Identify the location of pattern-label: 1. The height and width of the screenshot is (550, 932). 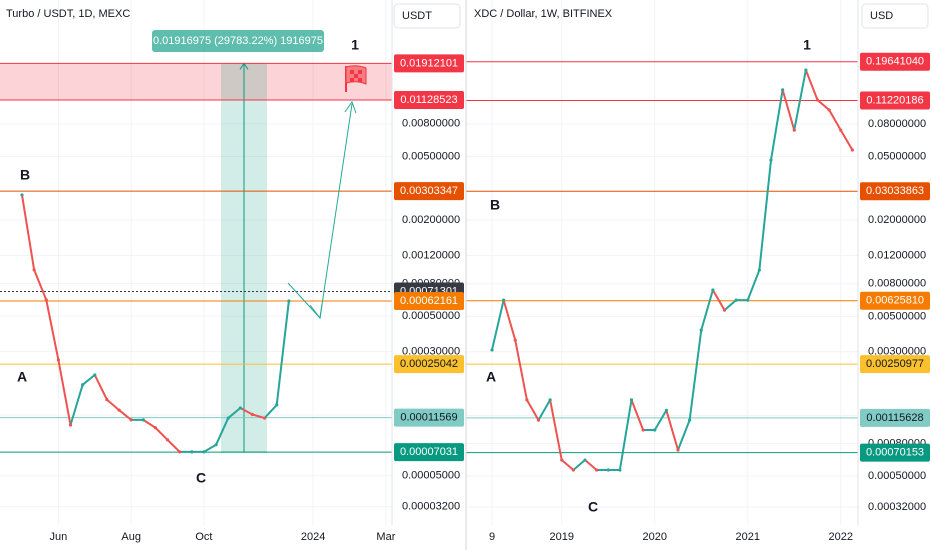
(807, 45).